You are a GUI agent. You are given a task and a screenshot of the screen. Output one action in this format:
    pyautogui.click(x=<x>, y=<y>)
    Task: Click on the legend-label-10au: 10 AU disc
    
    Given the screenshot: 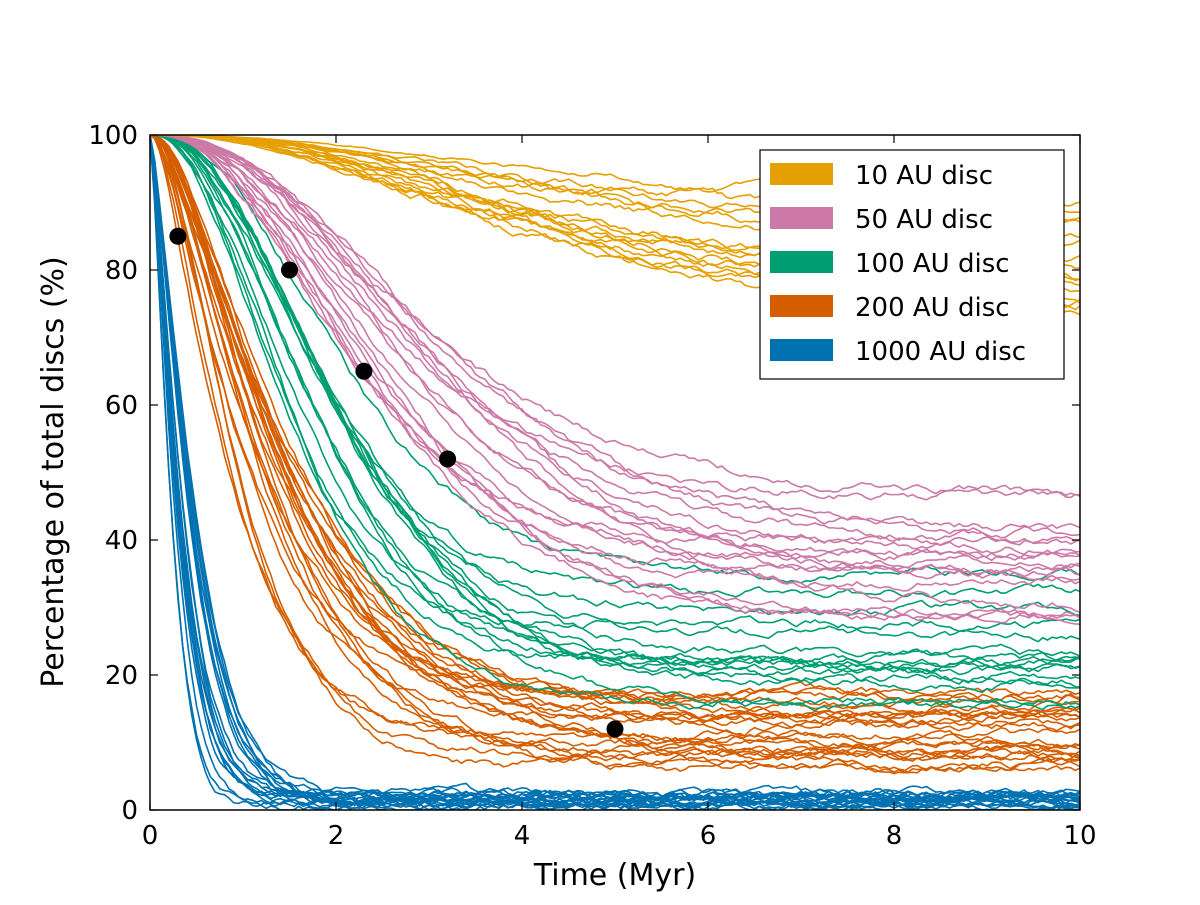 What is the action you would take?
    pyautogui.click(x=924, y=176)
    